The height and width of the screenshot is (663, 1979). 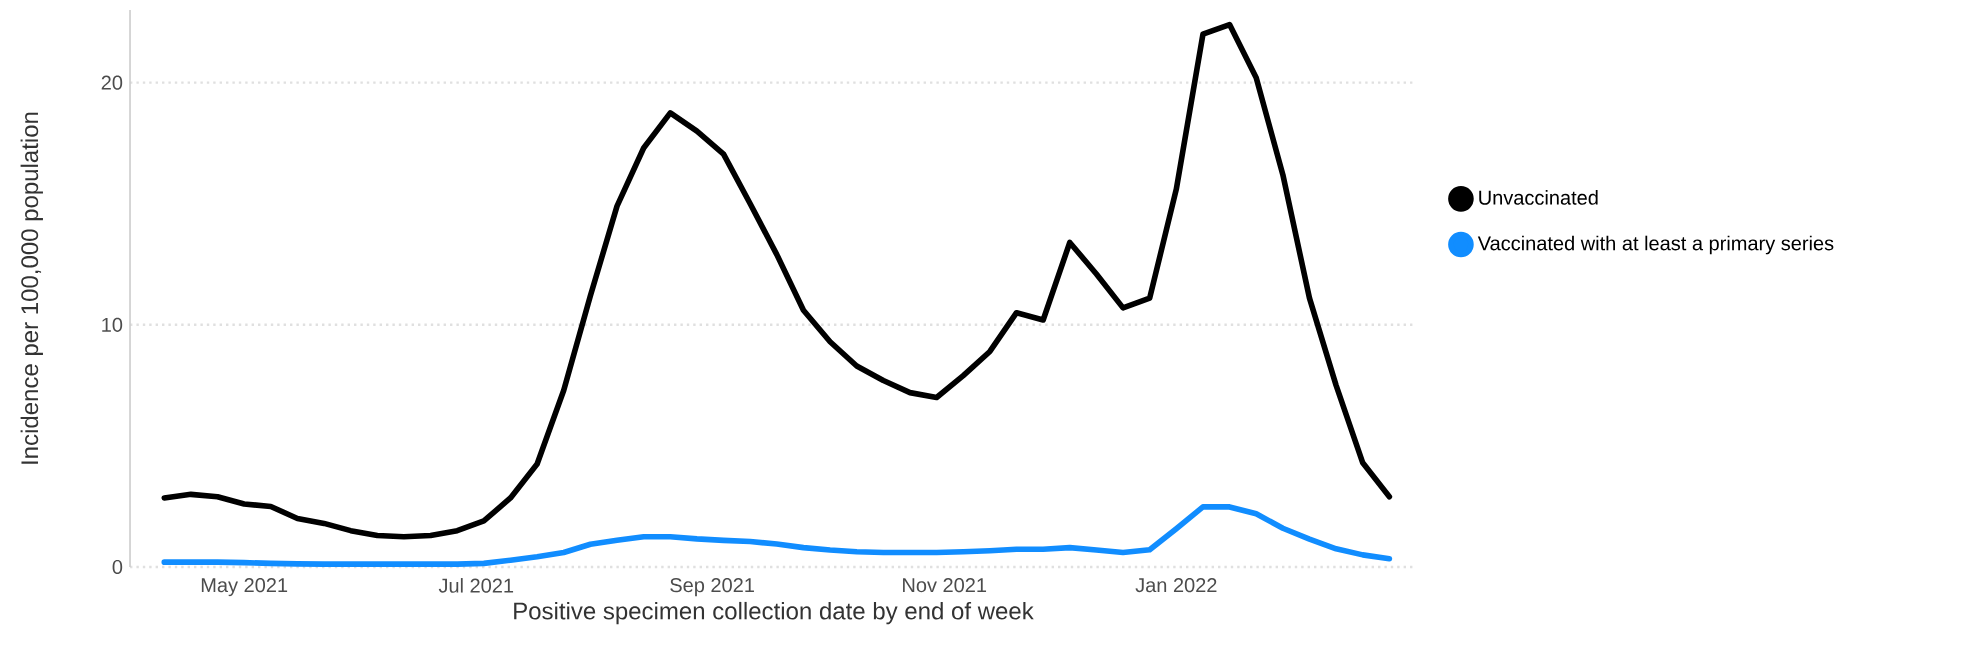 I want to click on legend-label: Vaccinated with at least a primary series, so click(x=1655, y=245).